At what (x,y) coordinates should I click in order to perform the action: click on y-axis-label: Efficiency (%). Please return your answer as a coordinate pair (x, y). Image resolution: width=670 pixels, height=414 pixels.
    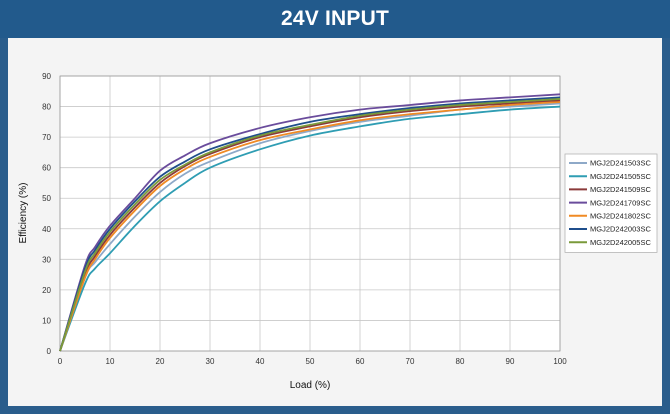
    Looking at the image, I should click on (23, 213).